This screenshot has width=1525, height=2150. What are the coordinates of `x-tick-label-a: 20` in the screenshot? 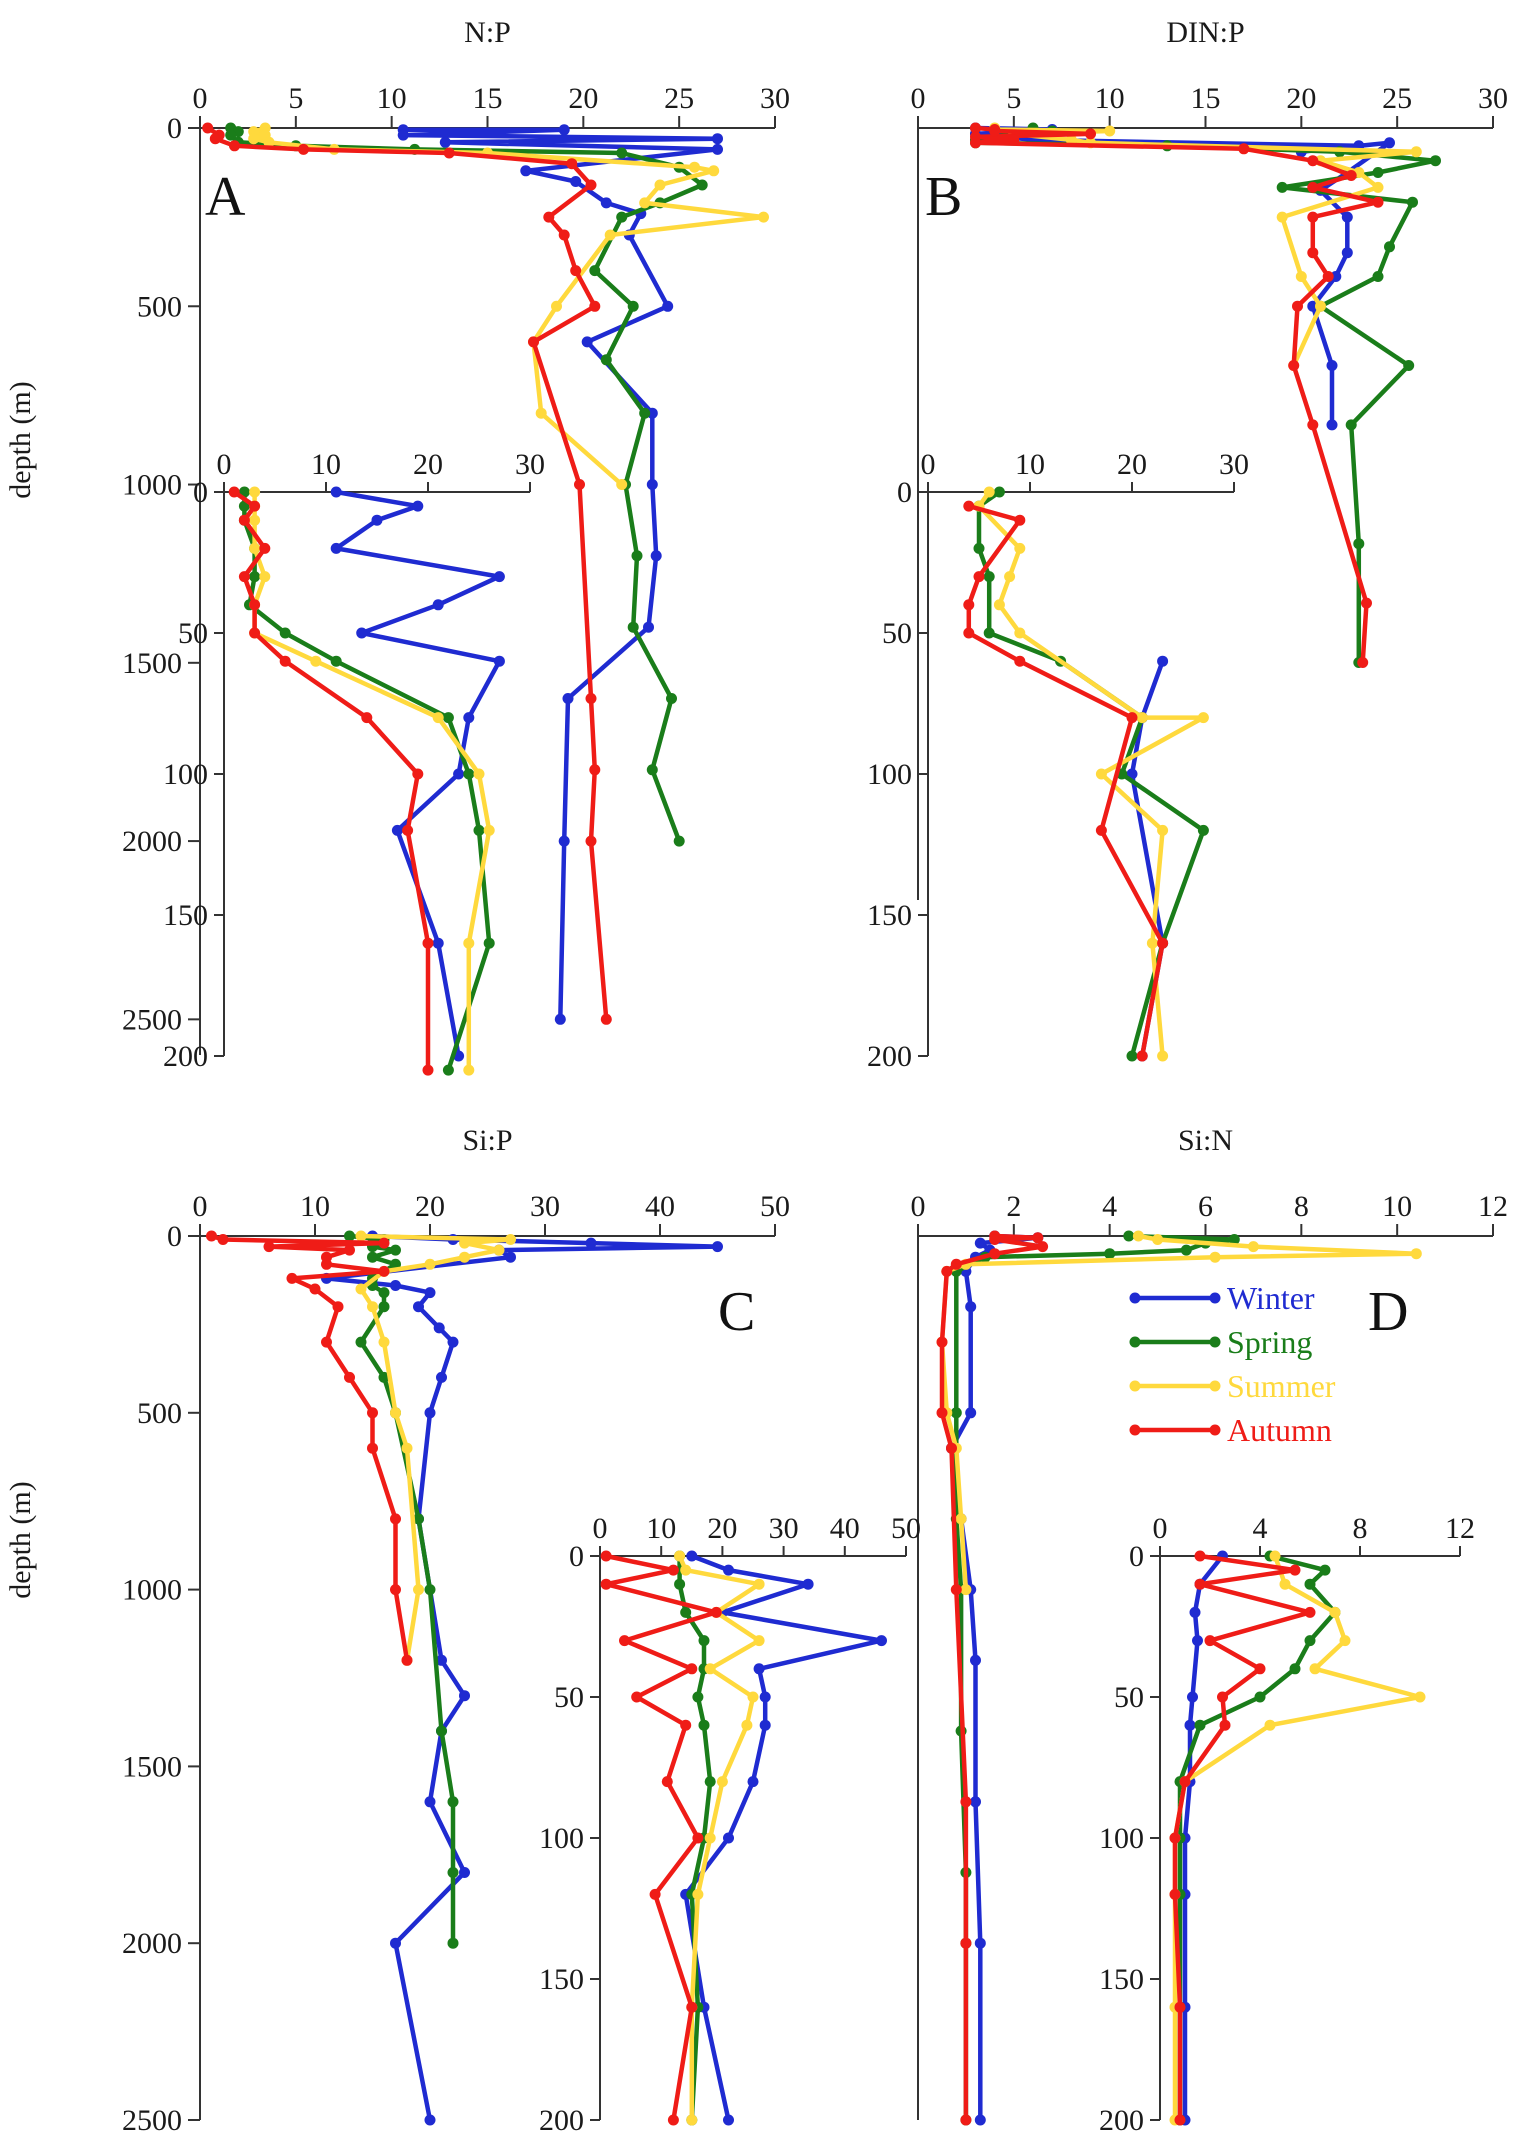 It's located at (583, 98).